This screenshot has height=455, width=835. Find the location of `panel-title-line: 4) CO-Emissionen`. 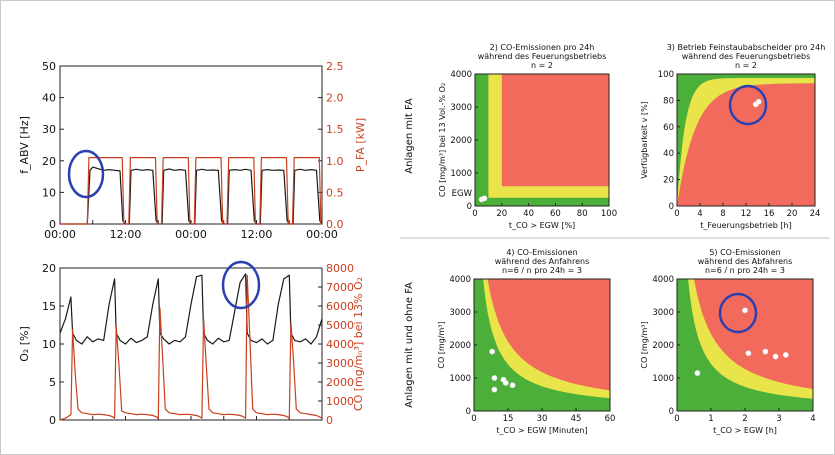

panel-title-line: 4) CO-Emissionen is located at coordinates (541, 252).